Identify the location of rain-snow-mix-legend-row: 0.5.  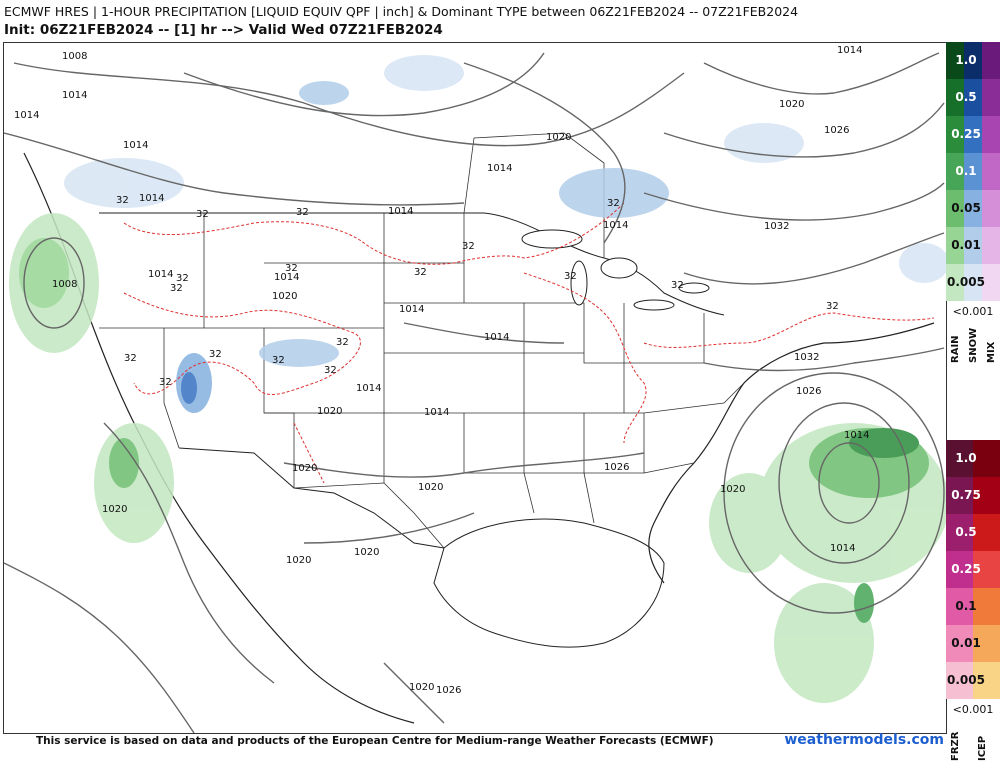
(973, 97).